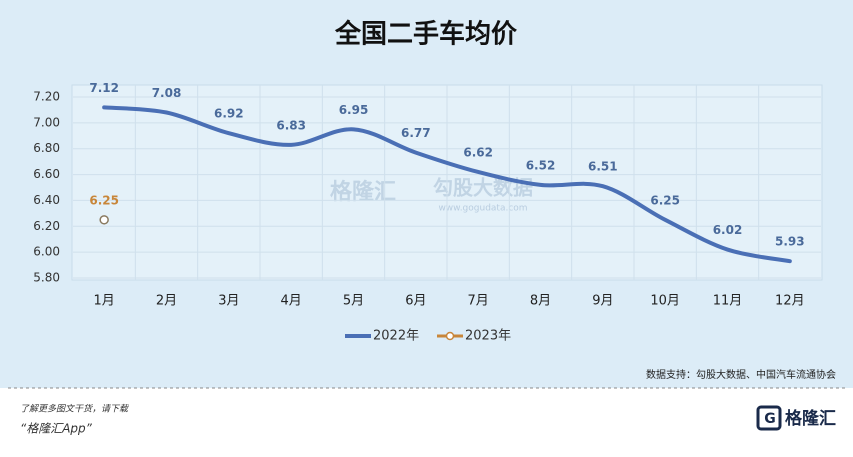  What do you see at coordinates (415, 301) in the screenshot?
I see `x-tick-label: 6月` at bounding box center [415, 301].